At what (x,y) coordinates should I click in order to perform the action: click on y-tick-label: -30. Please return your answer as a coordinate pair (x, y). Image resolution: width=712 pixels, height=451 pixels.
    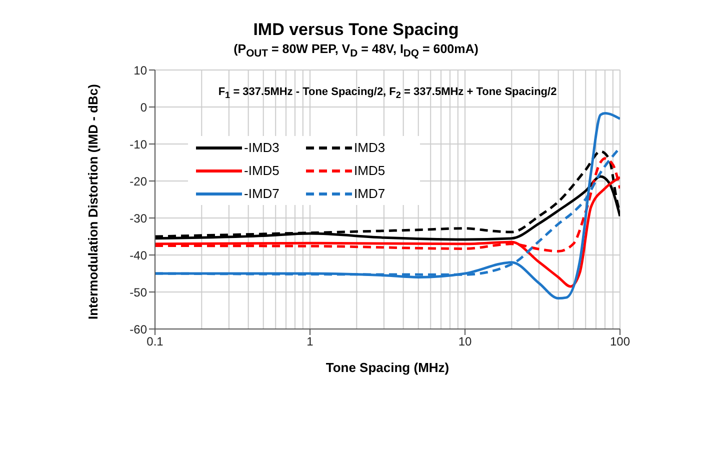
    Looking at the image, I should click on (139, 218).